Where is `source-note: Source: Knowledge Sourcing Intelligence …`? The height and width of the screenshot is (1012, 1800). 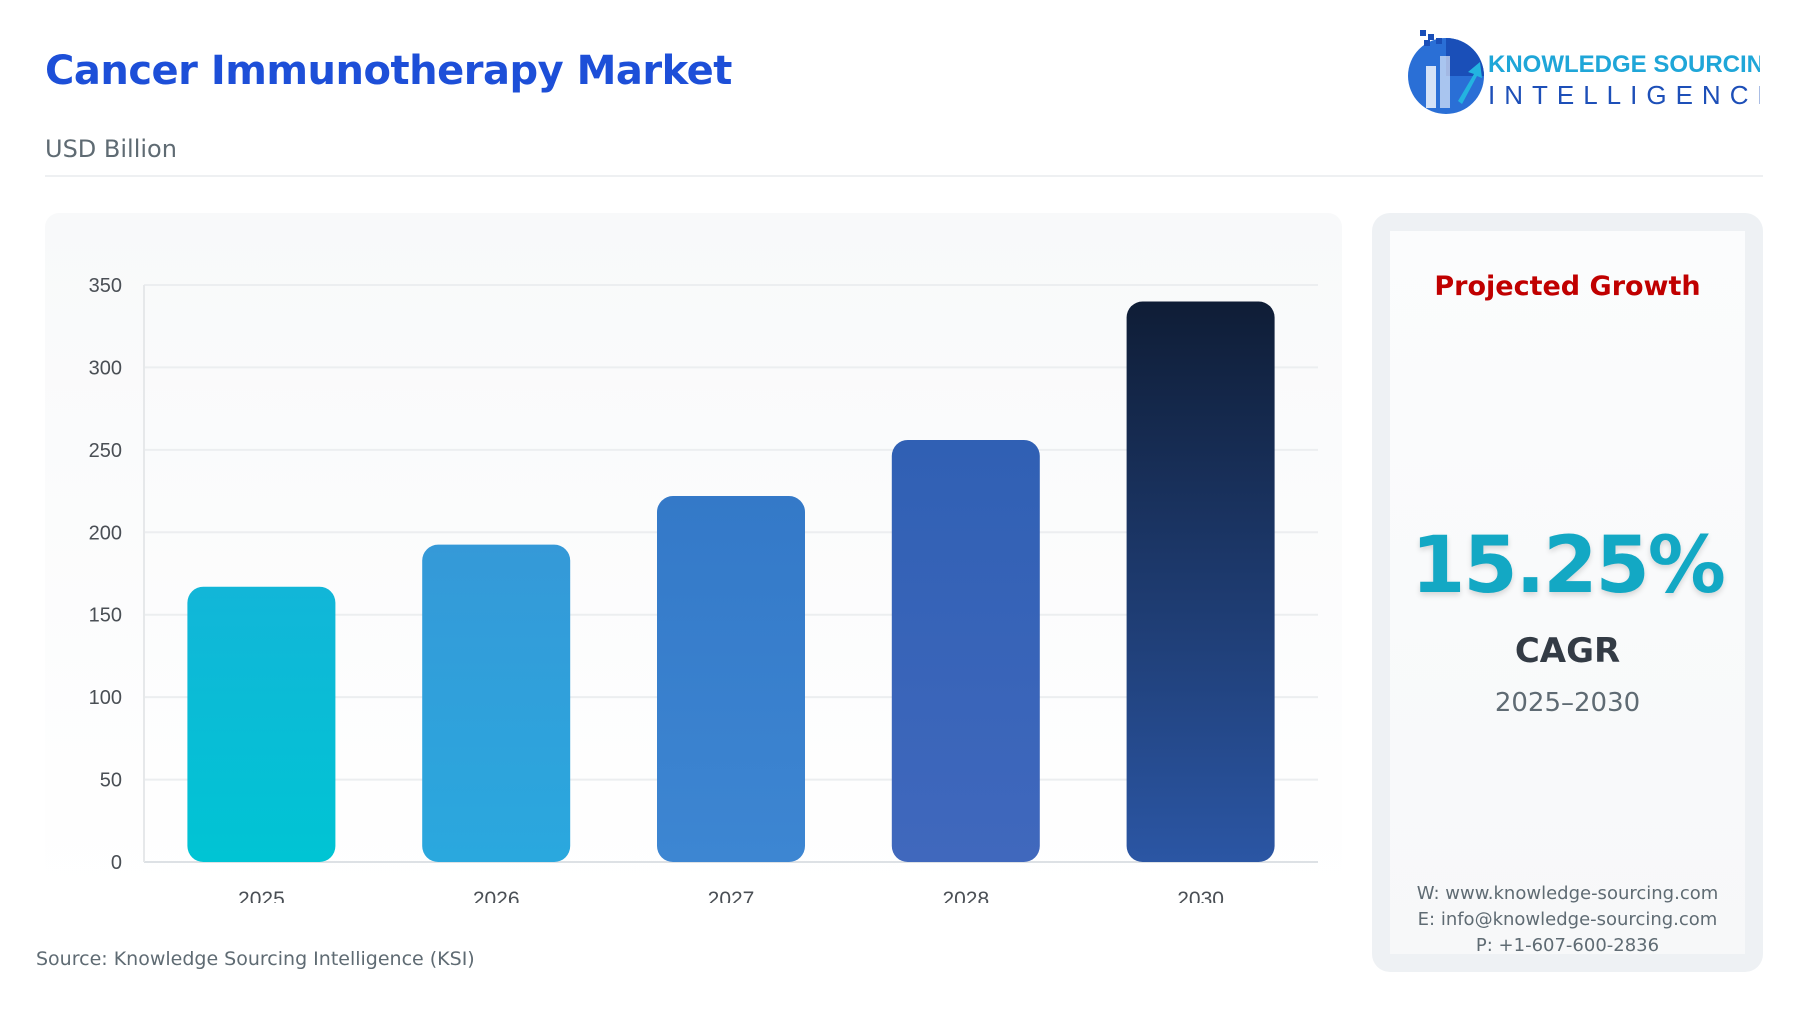
source-note: Source: Knowledge Sourcing Intelligence … is located at coordinates (255, 959).